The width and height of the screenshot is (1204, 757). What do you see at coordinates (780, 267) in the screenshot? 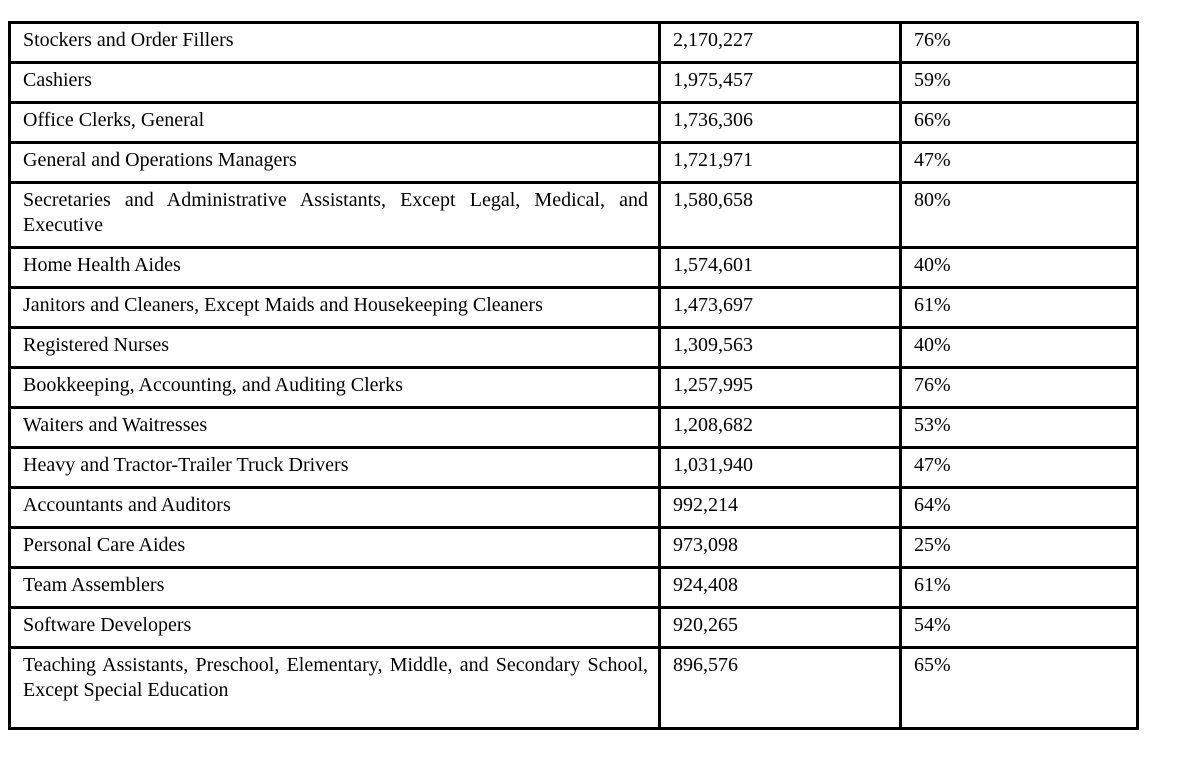
I see `employment-cell: 1,574,601` at bounding box center [780, 267].